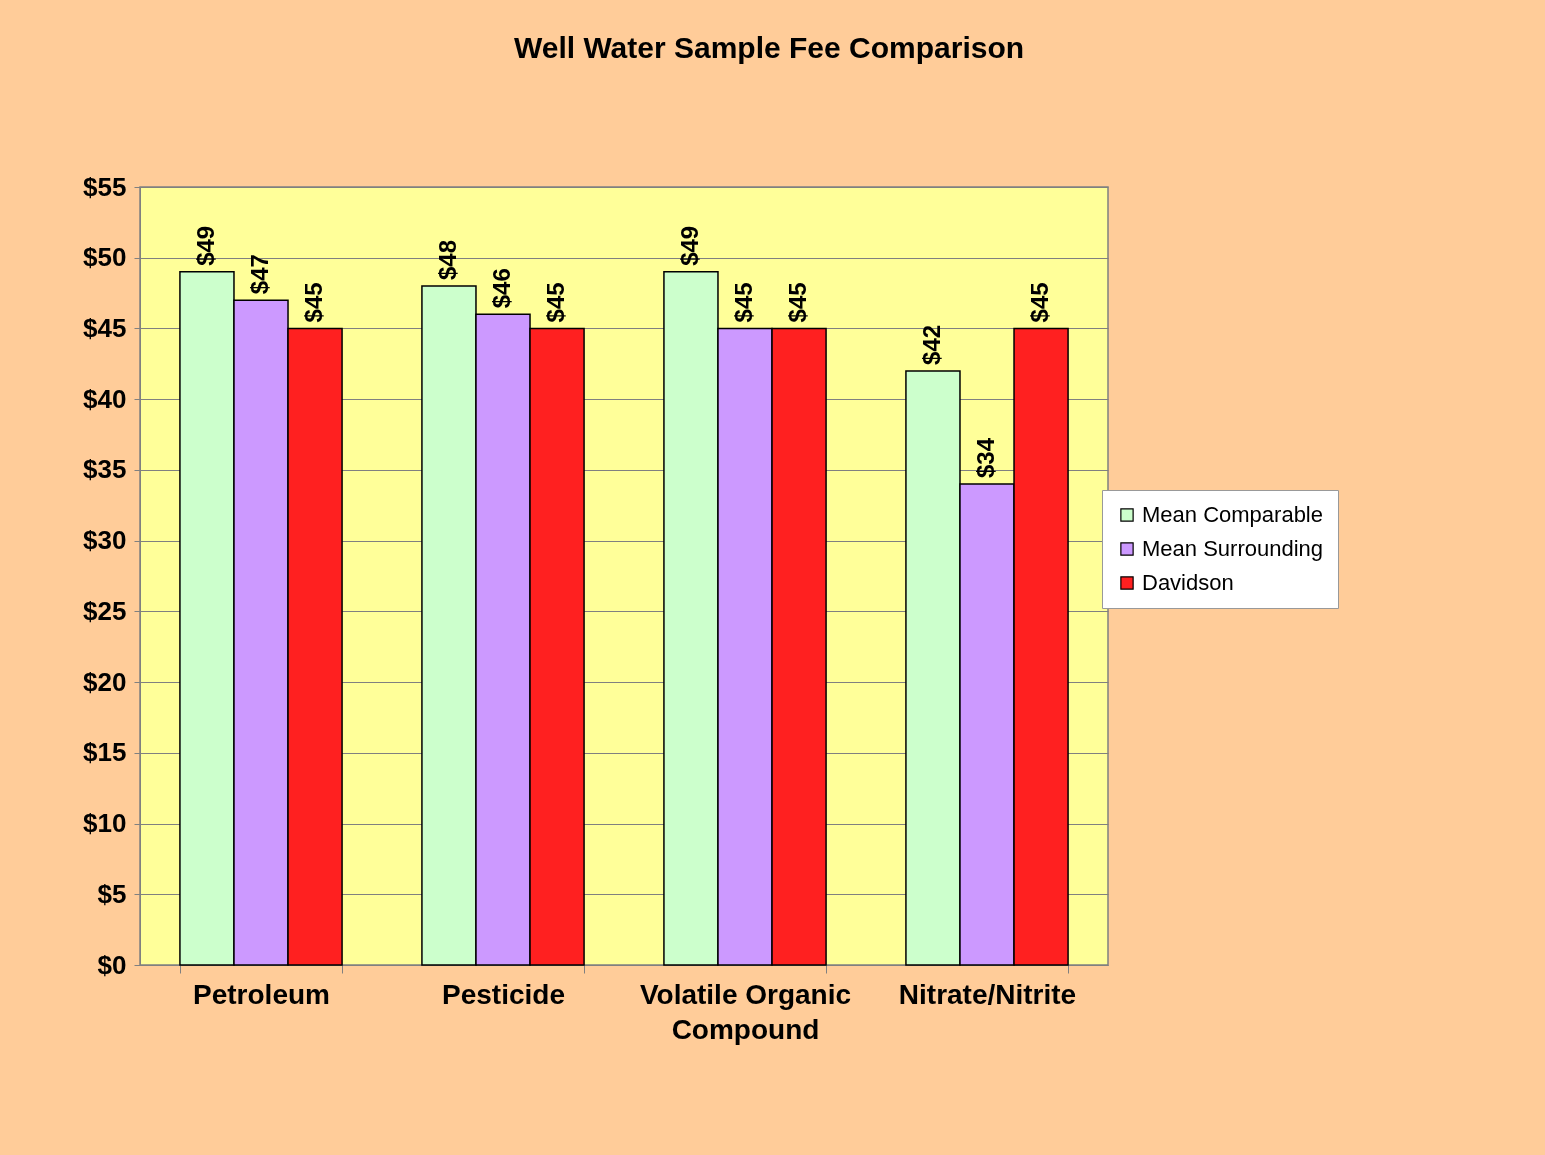 This screenshot has width=1545, height=1155. What do you see at coordinates (105, 752) in the screenshot?
I see `y-tick-label: $15` at bounding box center [105, 752].